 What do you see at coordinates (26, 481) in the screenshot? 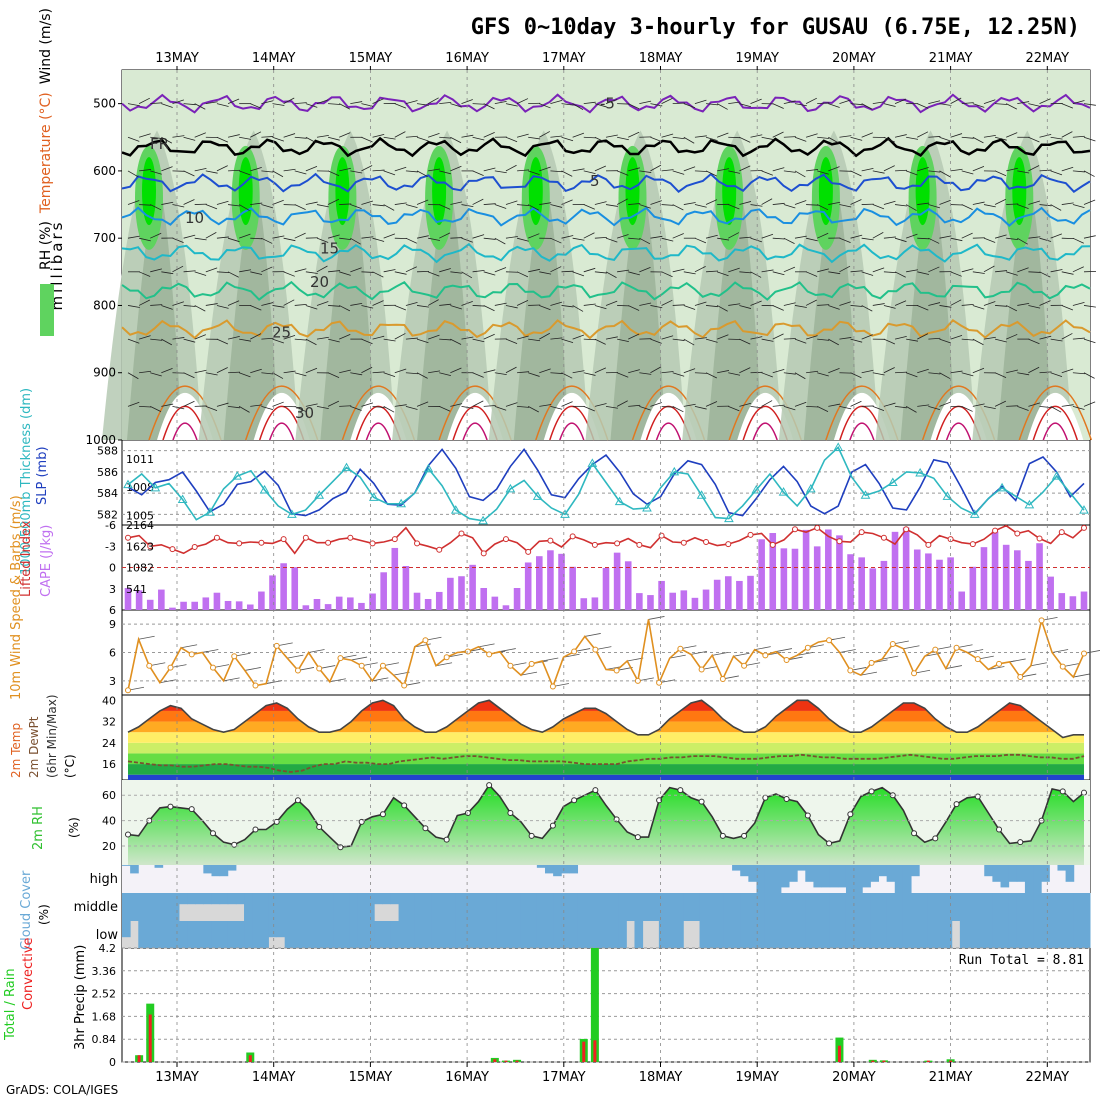
I see `thickness-label: 1000-500mb Thickness (dm)` at bounding box center [26, 481].